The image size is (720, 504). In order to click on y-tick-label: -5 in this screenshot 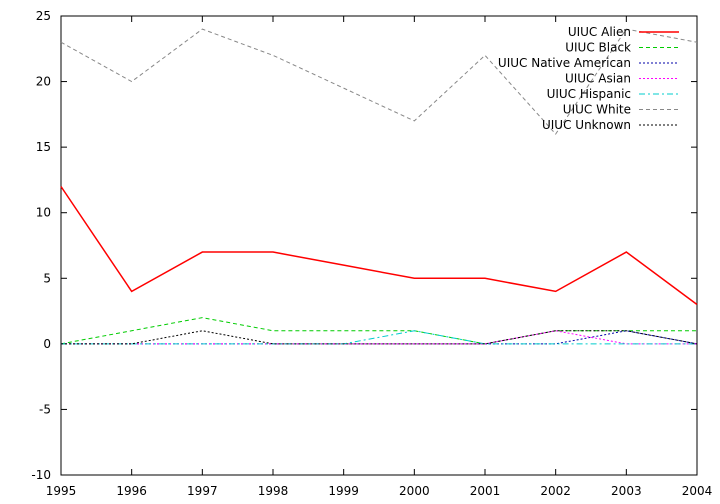, I will do `click(45, 409)`.